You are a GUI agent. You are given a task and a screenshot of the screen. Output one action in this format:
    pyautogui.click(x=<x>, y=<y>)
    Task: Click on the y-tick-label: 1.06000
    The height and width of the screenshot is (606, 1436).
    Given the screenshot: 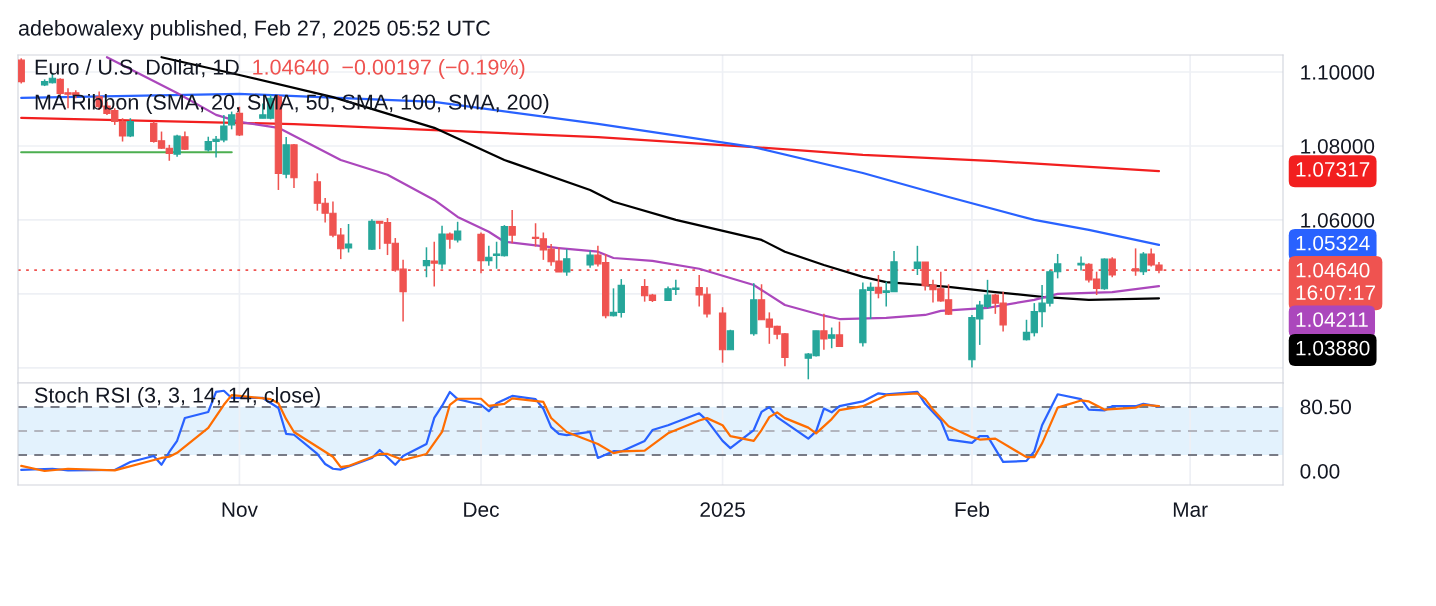 What is the action you would take?
    pyautogui.click(x=1338, y=220)
    